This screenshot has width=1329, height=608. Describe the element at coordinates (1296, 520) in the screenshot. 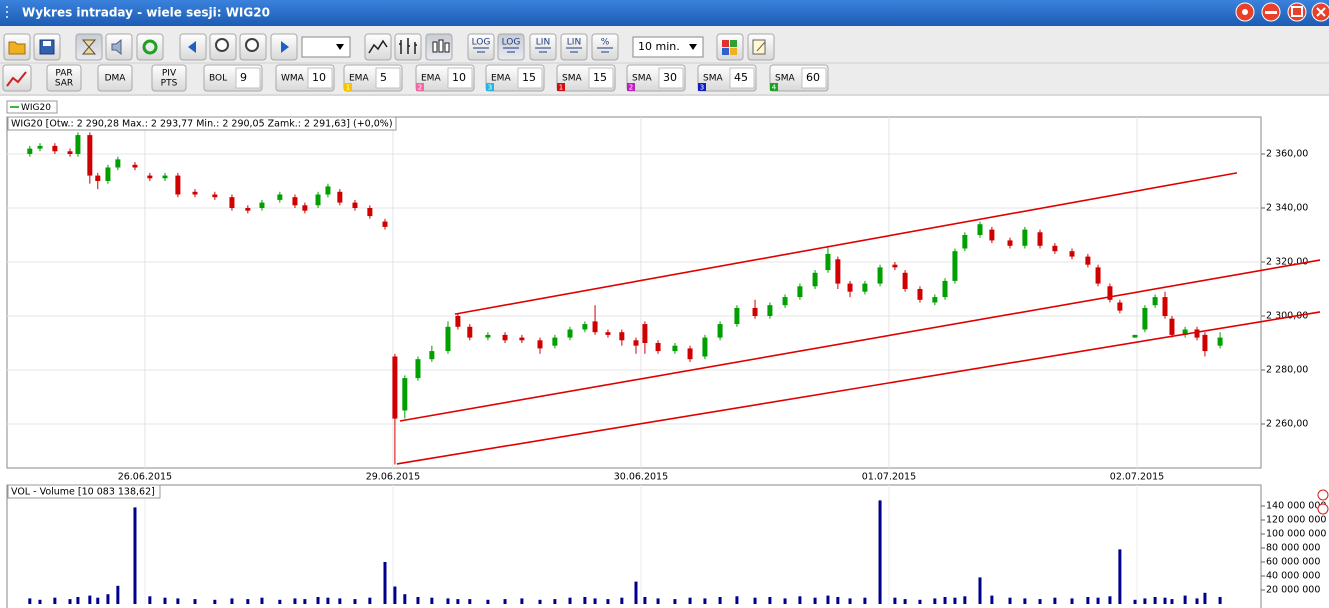

I see `volume-y-tick-label: 120 000 000` at that location.